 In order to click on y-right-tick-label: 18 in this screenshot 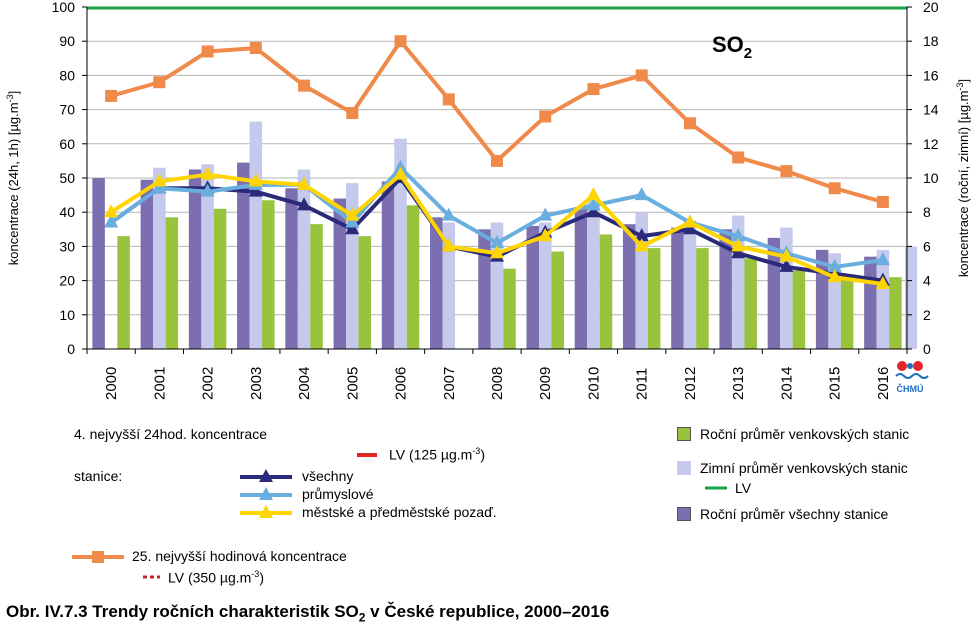, I will do `click(931, 41)`.